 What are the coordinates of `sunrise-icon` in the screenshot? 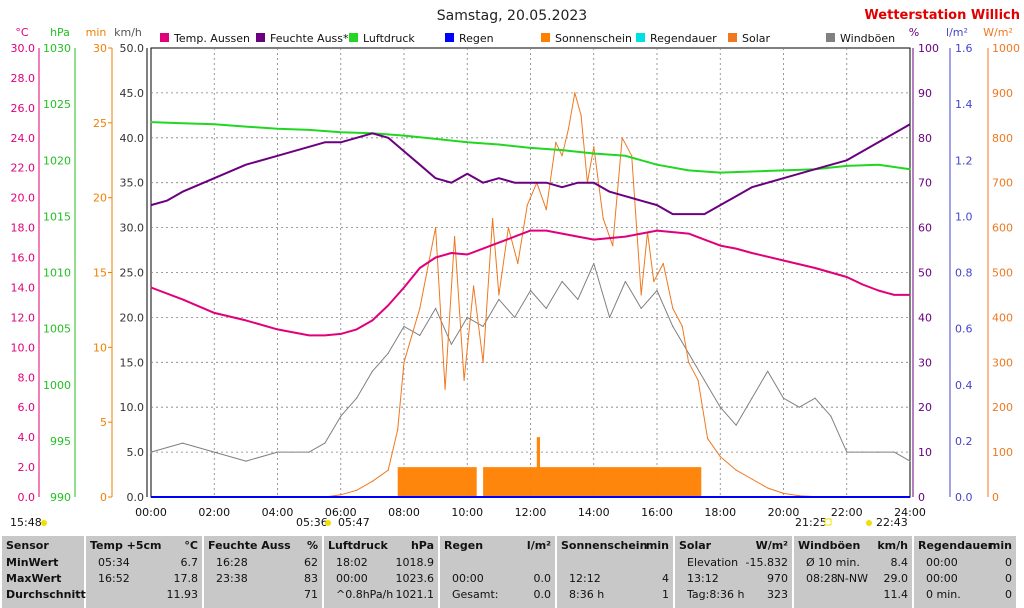 It's located at (328, 523).